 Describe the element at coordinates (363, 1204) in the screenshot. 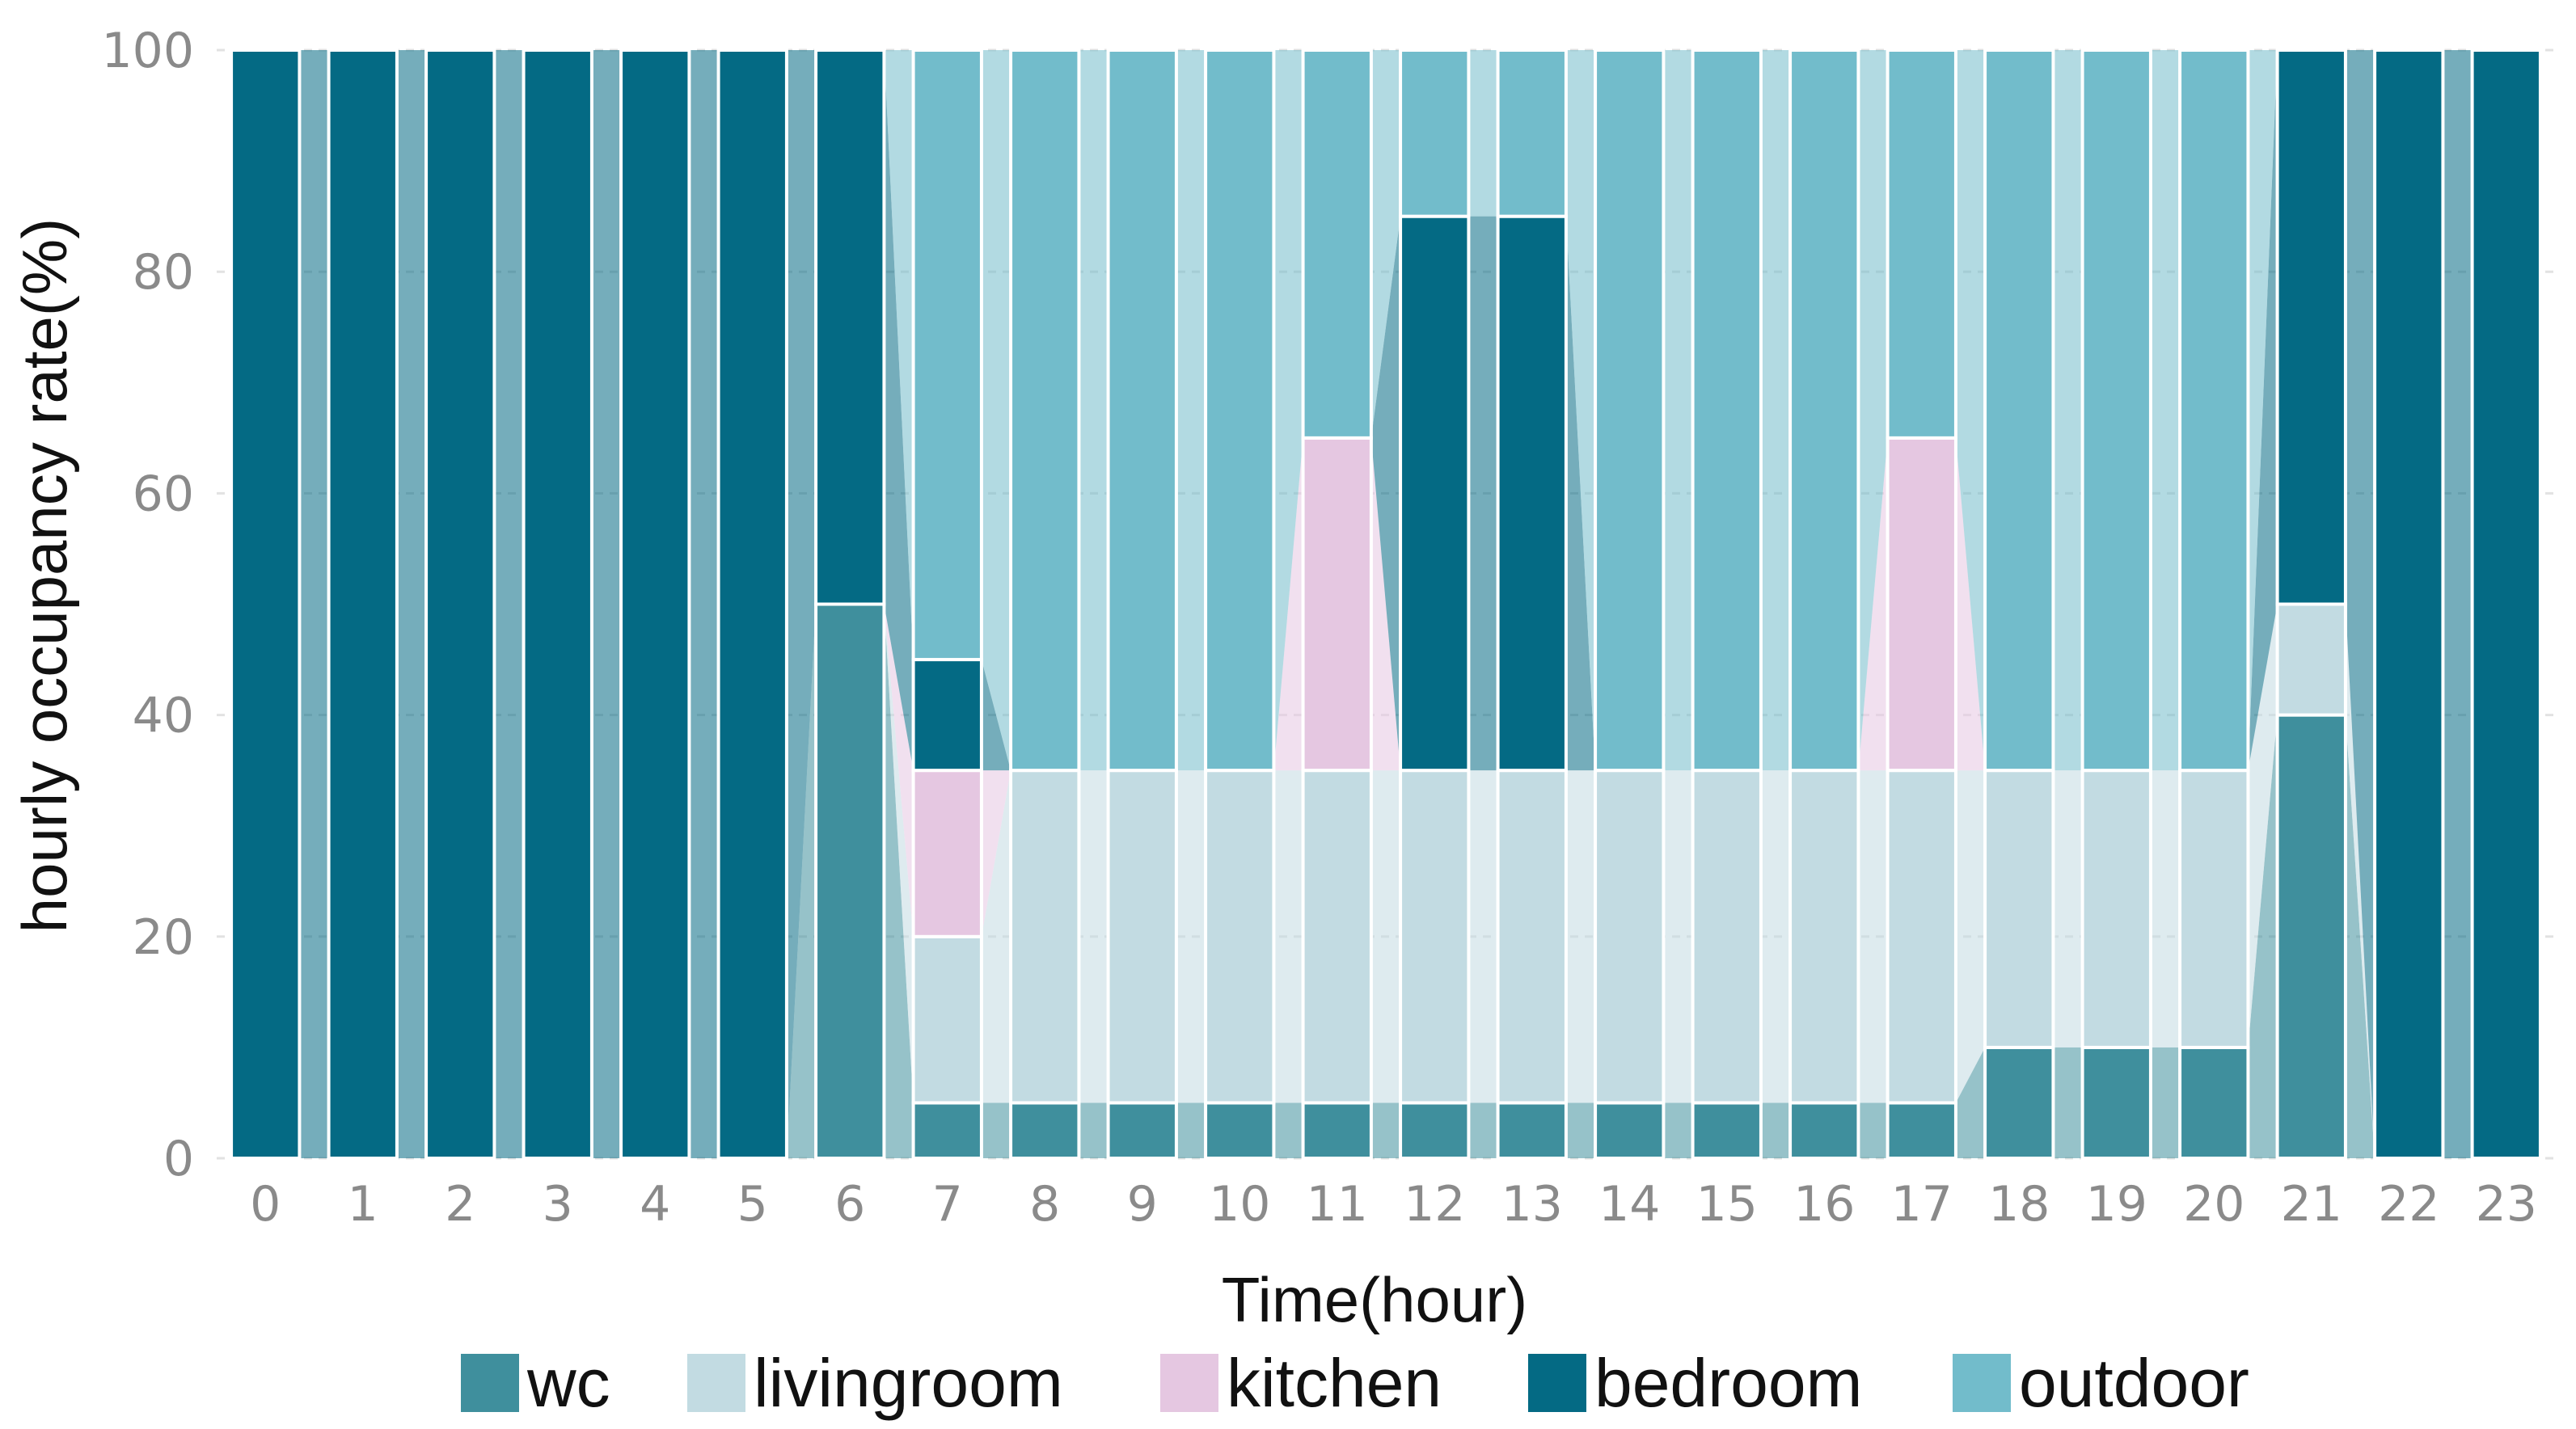

I see `x-tick-label: 1` at that location.